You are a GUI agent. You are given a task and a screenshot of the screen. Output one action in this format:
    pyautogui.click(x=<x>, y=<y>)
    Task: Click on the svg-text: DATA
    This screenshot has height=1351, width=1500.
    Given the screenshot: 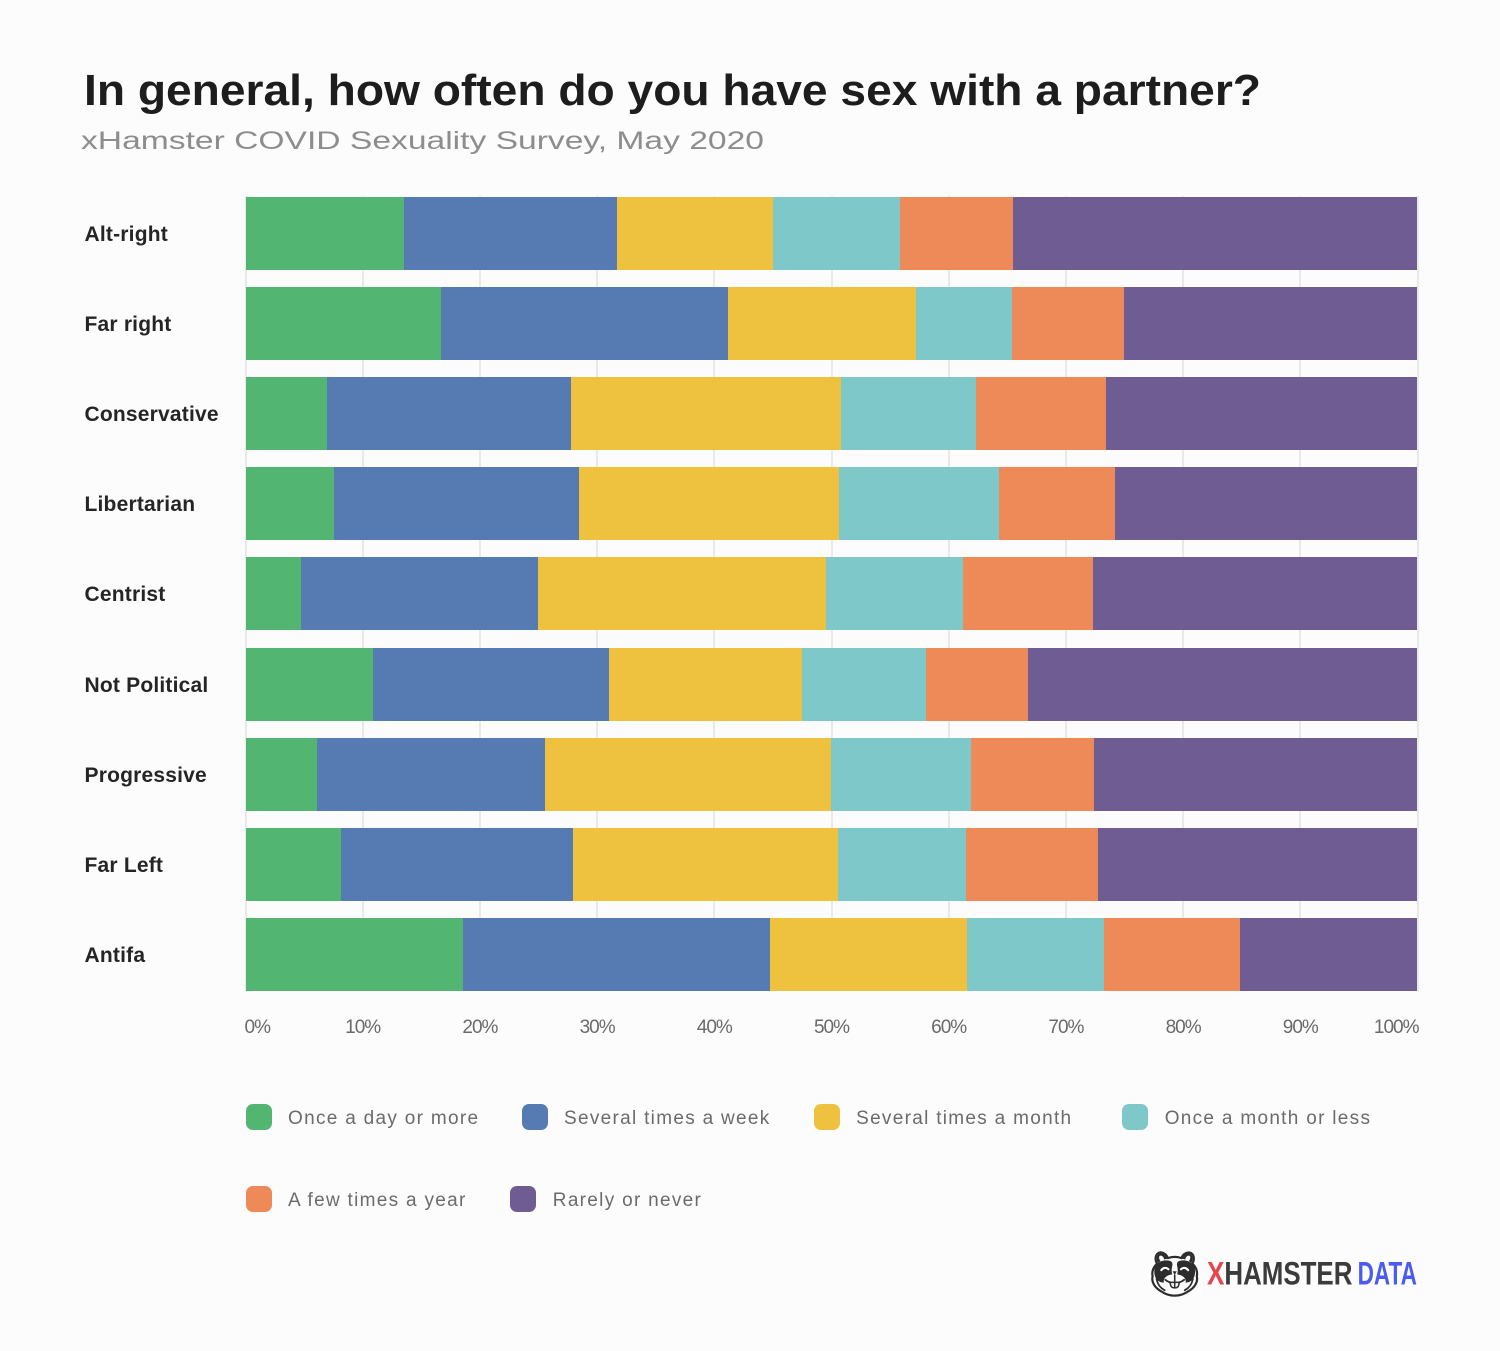 What is the action you would take?
    pyautogui.click(x=1387, y=1274)
    